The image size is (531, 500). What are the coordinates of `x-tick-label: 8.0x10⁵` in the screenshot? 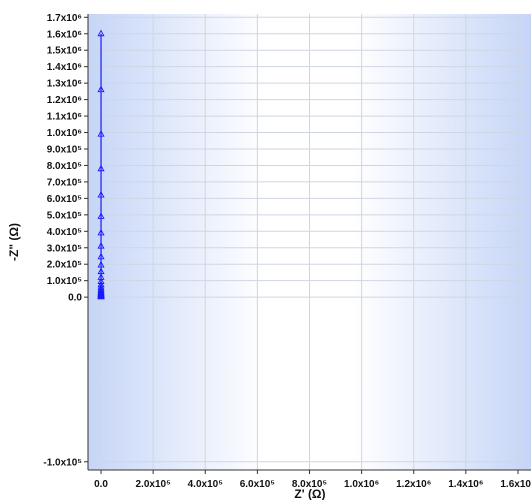 It's located at (310, 484).